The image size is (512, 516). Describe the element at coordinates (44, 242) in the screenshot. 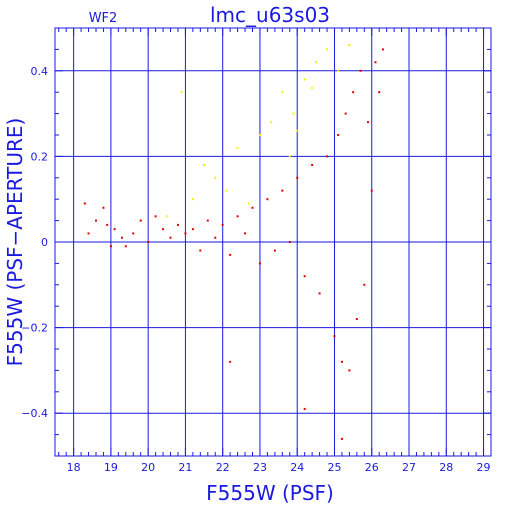

I see `y-tick-label: 0` at that location.